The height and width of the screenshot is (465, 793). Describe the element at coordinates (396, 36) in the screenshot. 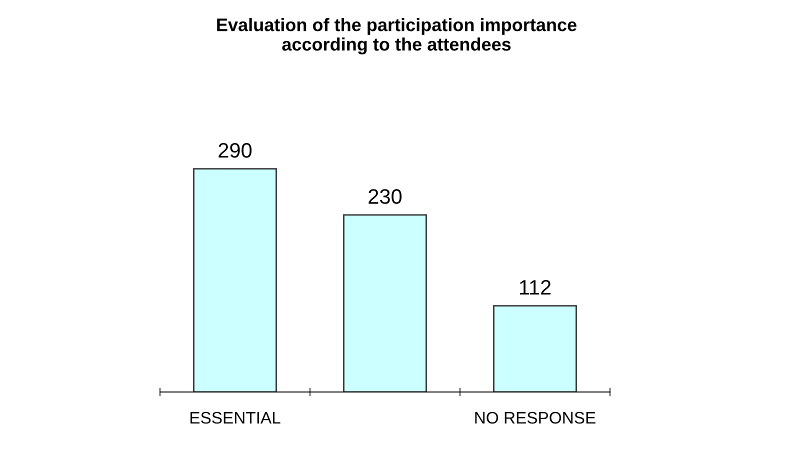

I see `chart-title: Evaluation of the participation importance according to the attendees` at that location.